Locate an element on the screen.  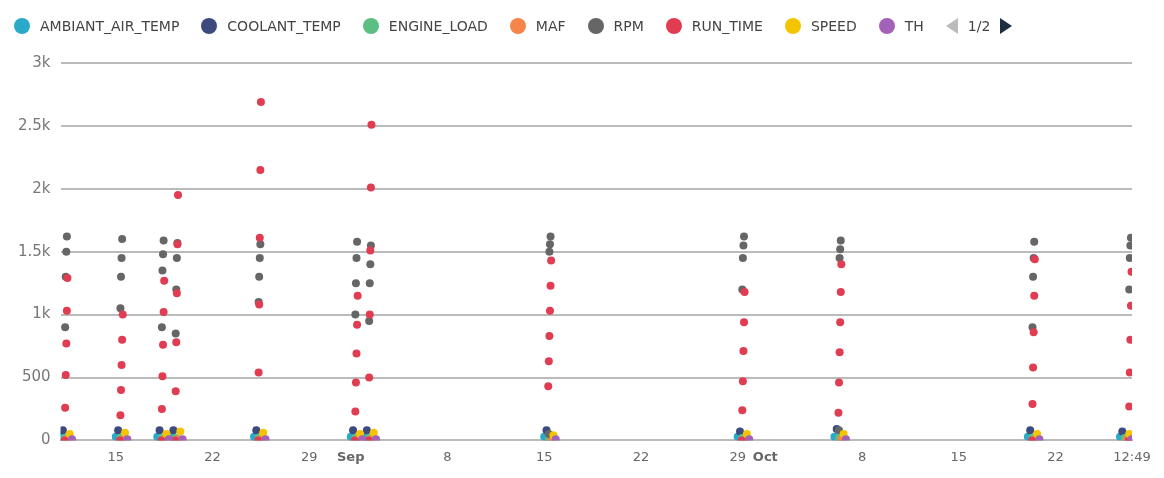
legend-label: RUN_TIME is located at coordinates (727, 26).